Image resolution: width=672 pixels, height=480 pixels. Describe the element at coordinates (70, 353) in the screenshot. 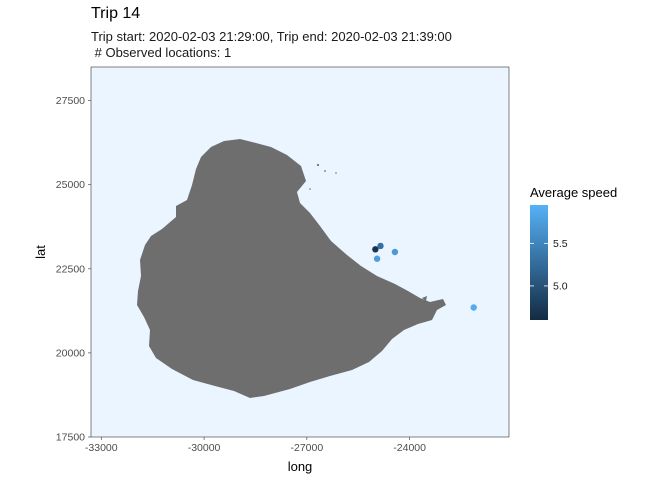

I see `y-tick-label: 20000` at that location.